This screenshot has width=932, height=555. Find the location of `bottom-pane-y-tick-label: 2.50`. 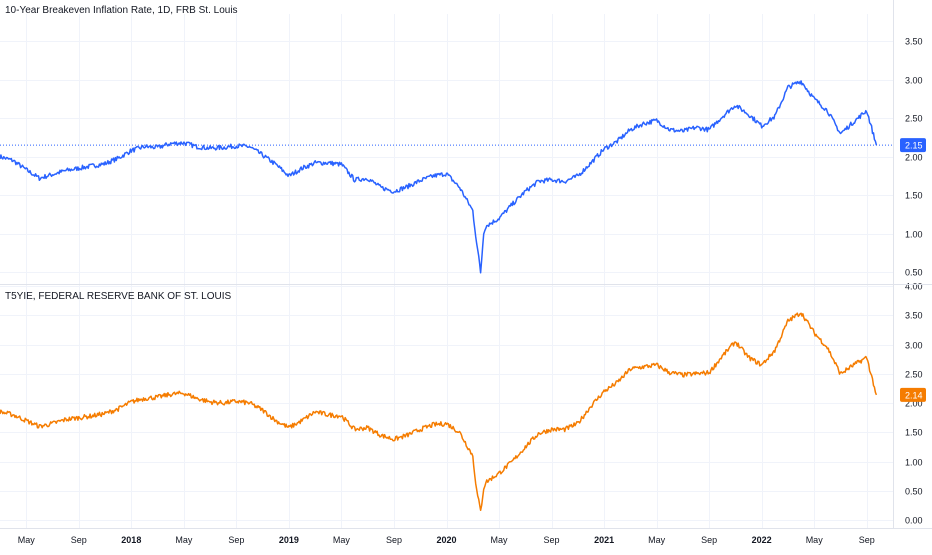

bottom-pane-y-tick-label: 2.50 is located at coordinates (914, 375).